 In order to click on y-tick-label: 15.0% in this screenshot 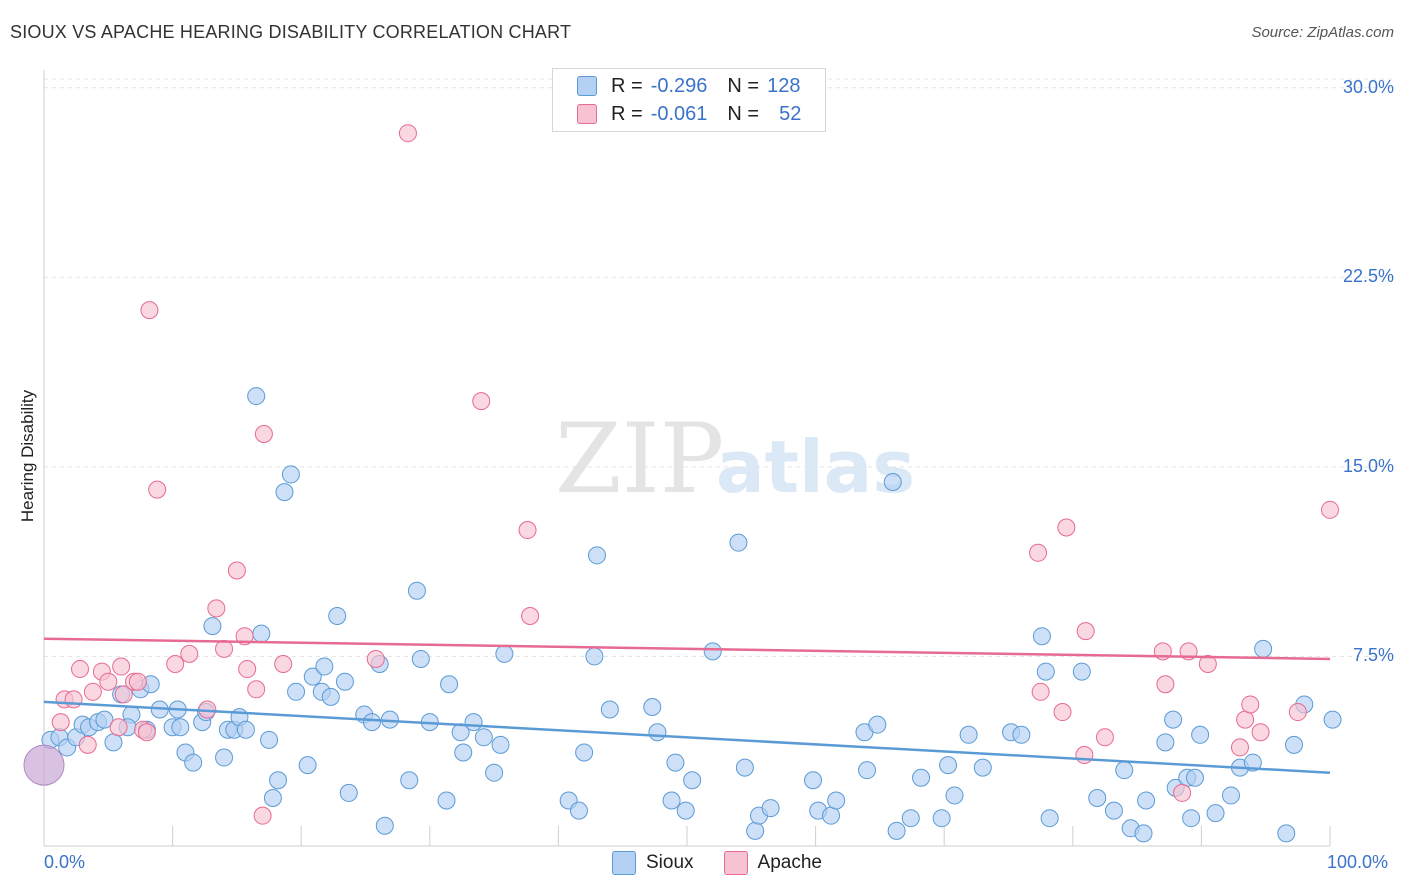, I will do `click(1368, 465)`.